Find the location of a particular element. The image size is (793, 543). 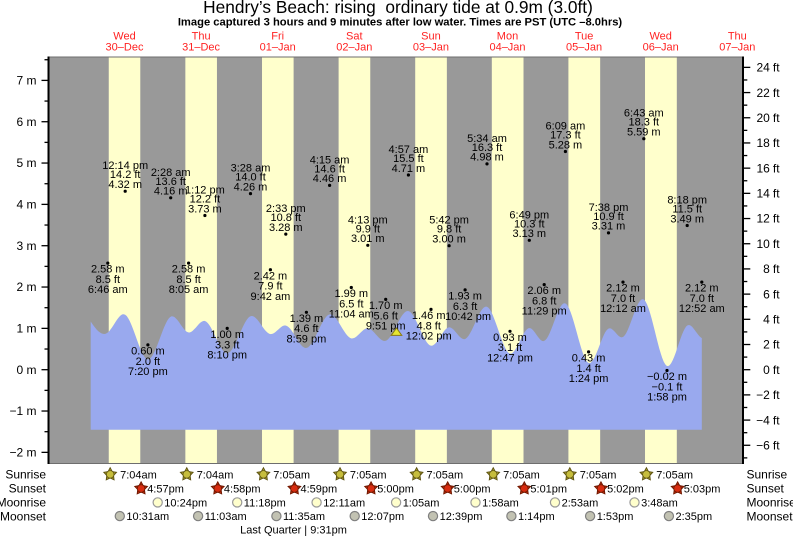

svg-text: Mon is located at coordinates (507, 36).